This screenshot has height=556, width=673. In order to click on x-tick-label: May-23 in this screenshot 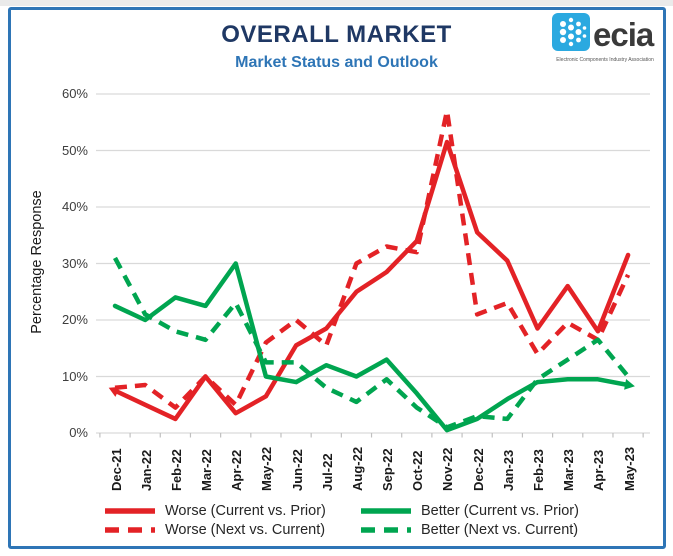, I will do `click(629, 468)`.